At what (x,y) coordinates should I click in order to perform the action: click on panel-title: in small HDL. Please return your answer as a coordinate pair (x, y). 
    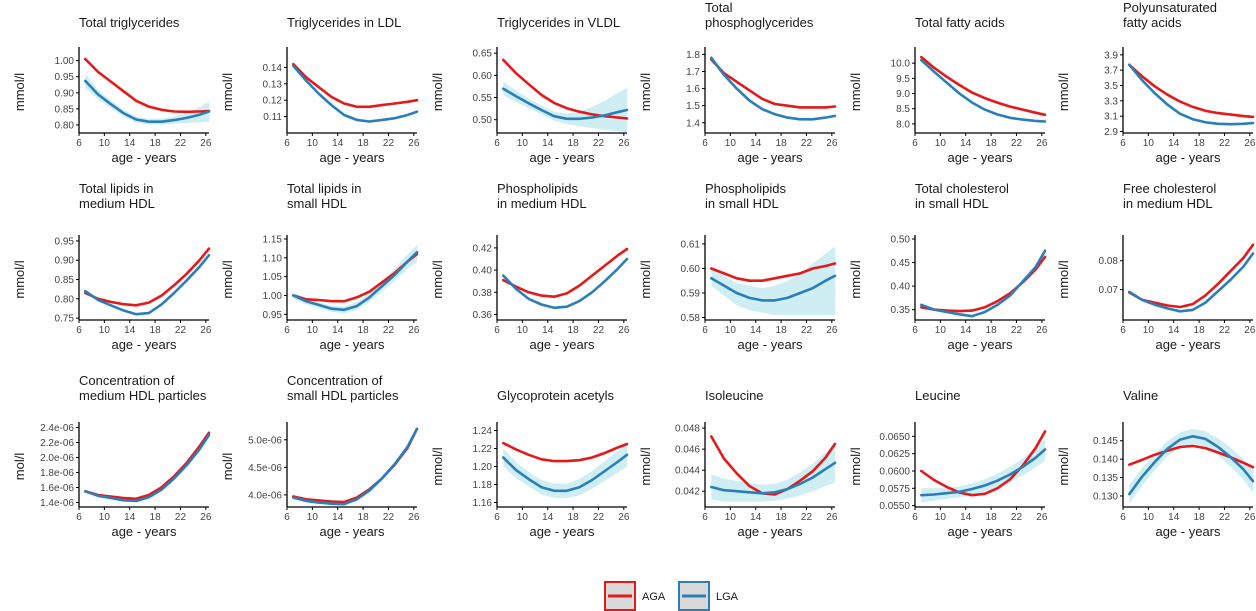
    Looking at the image, I should click on (742, 203).